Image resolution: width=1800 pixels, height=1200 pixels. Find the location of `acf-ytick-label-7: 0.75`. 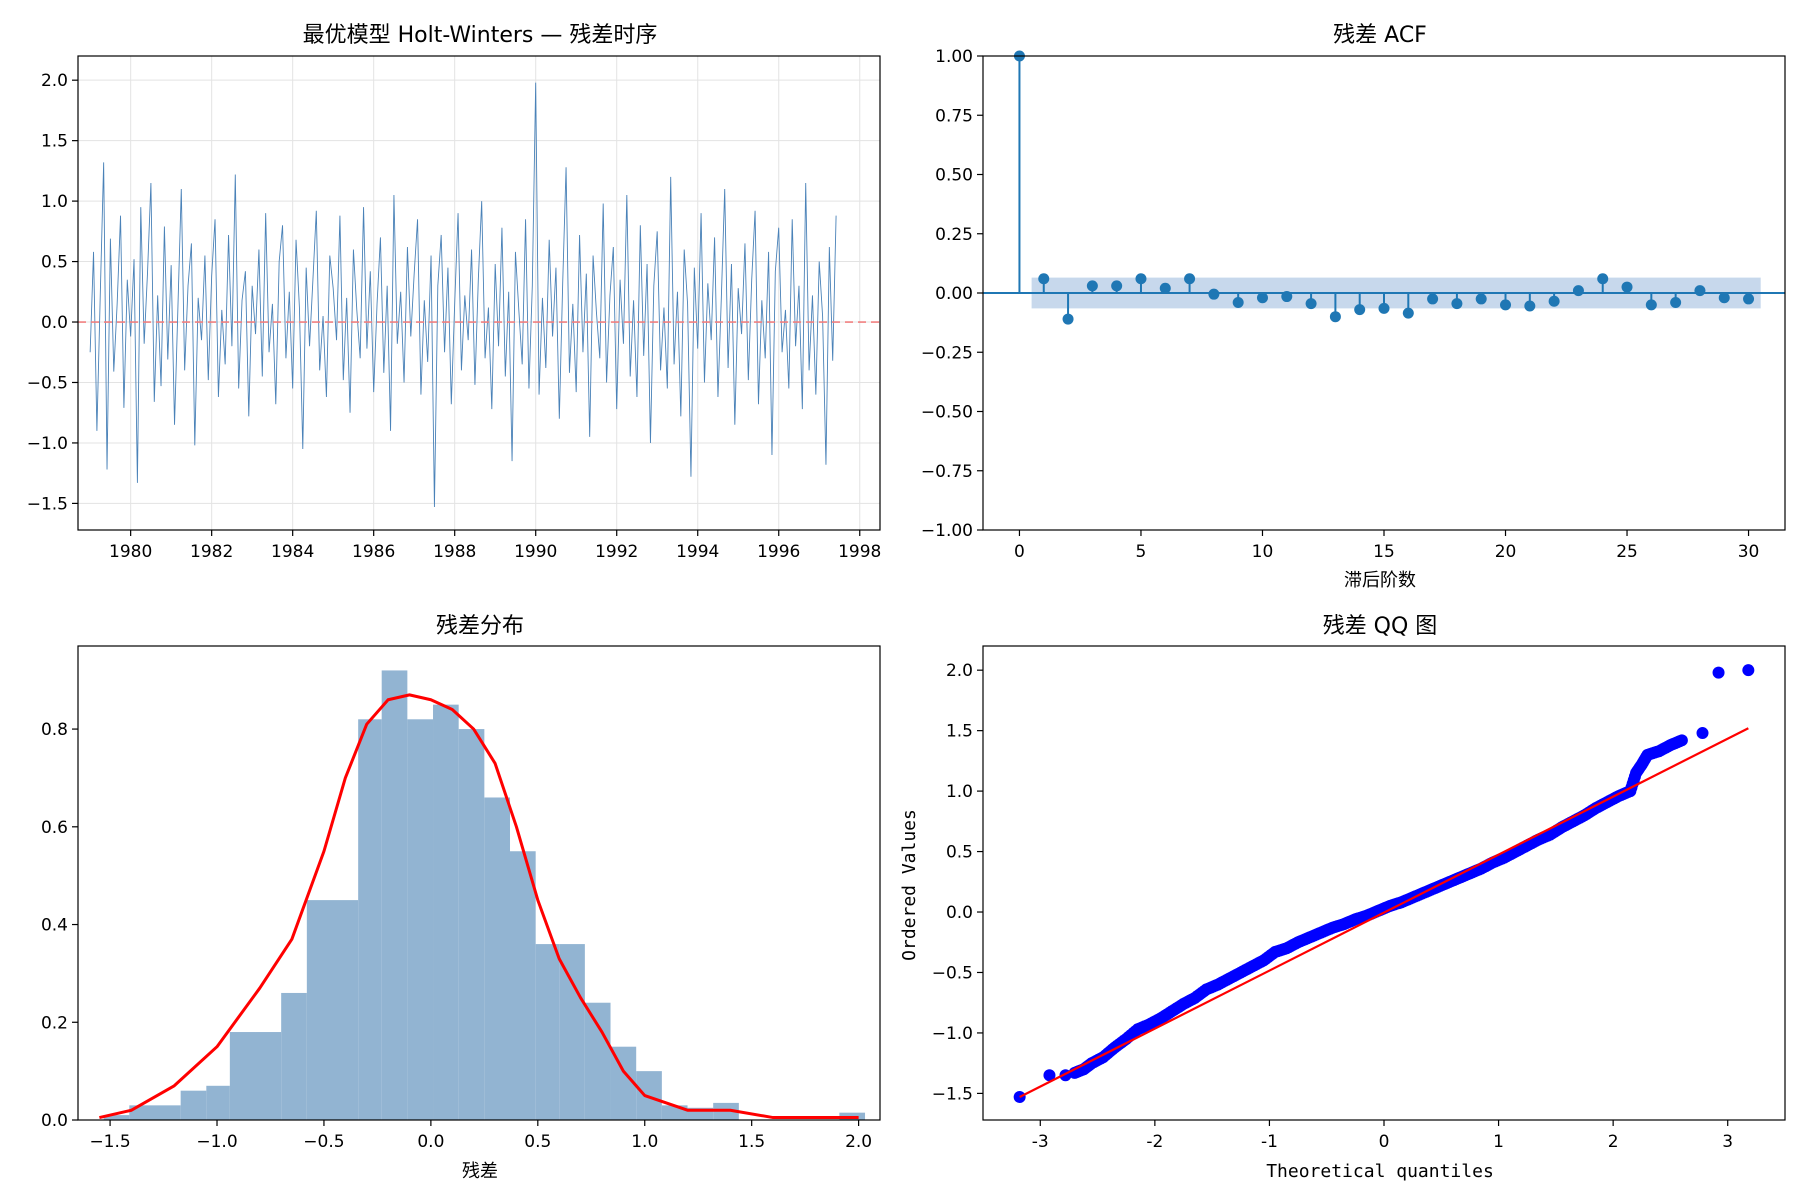

acf-ytick-label-7: 0.75 is located at coordinates (954, 116).